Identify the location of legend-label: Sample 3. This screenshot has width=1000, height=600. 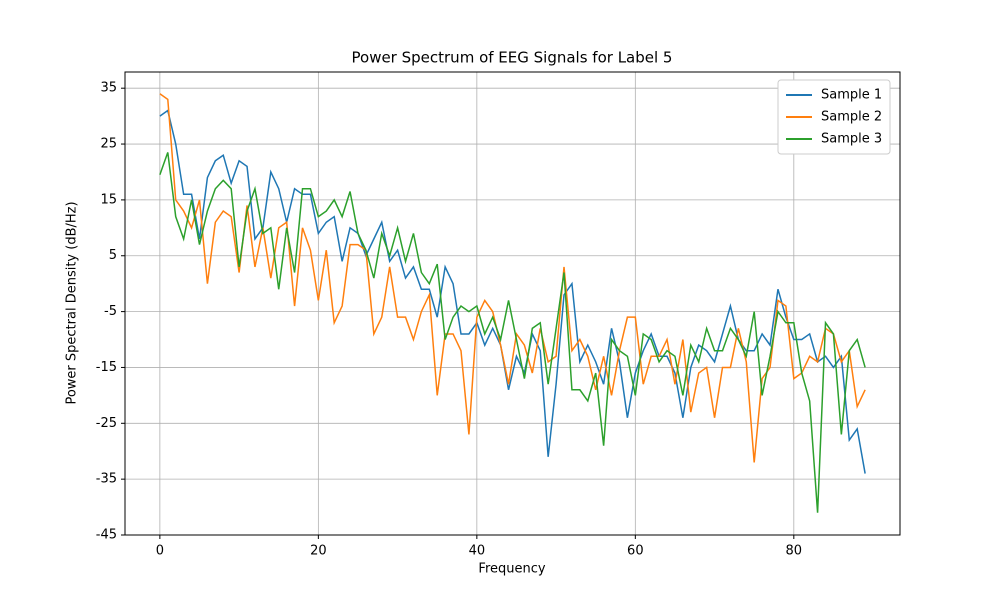
(851, 139).